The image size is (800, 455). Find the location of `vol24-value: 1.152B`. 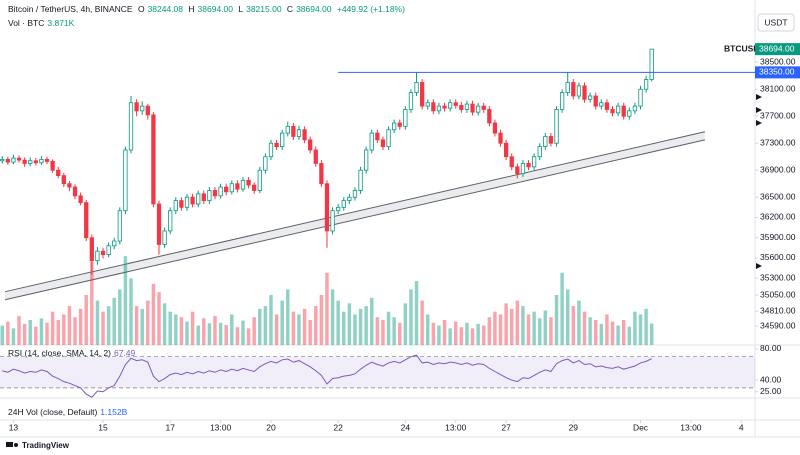

vol24-value: 1.152B is located at coordinates (114, 412).